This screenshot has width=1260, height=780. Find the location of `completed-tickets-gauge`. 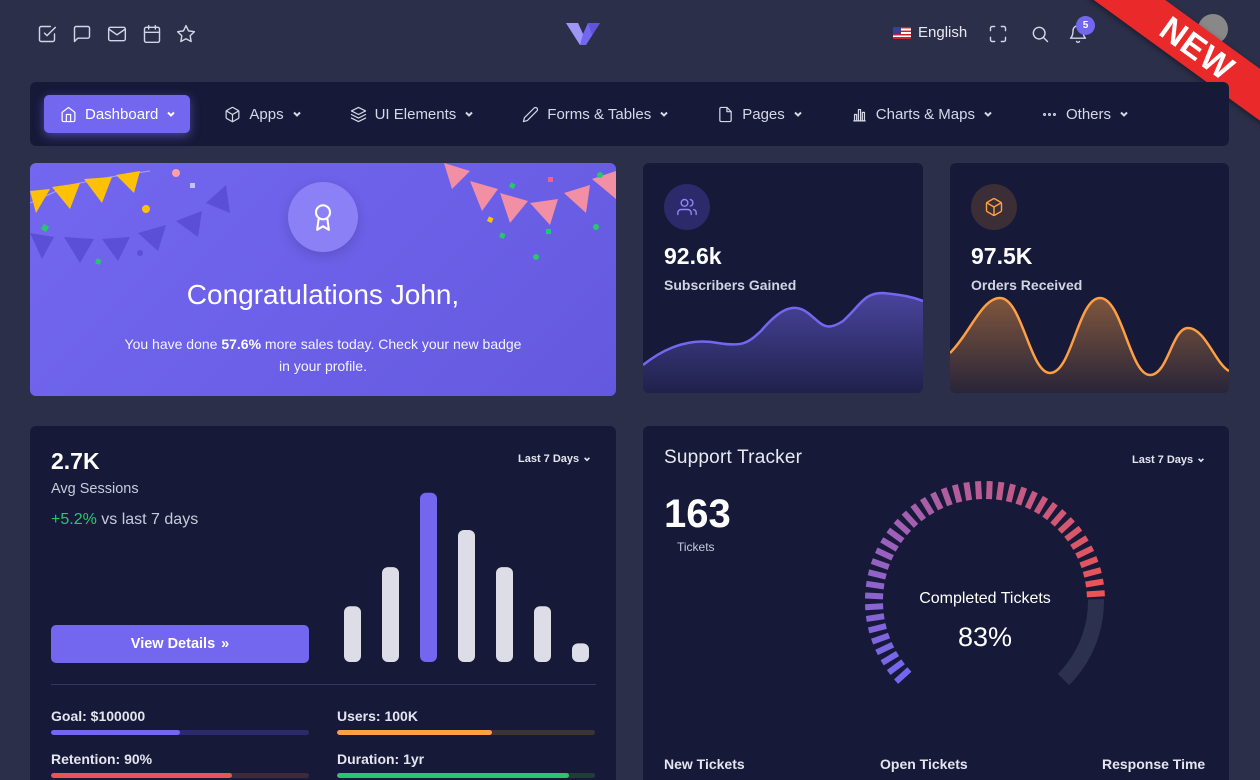

completed-tickets-gauge is located at coordinates (984, 583).